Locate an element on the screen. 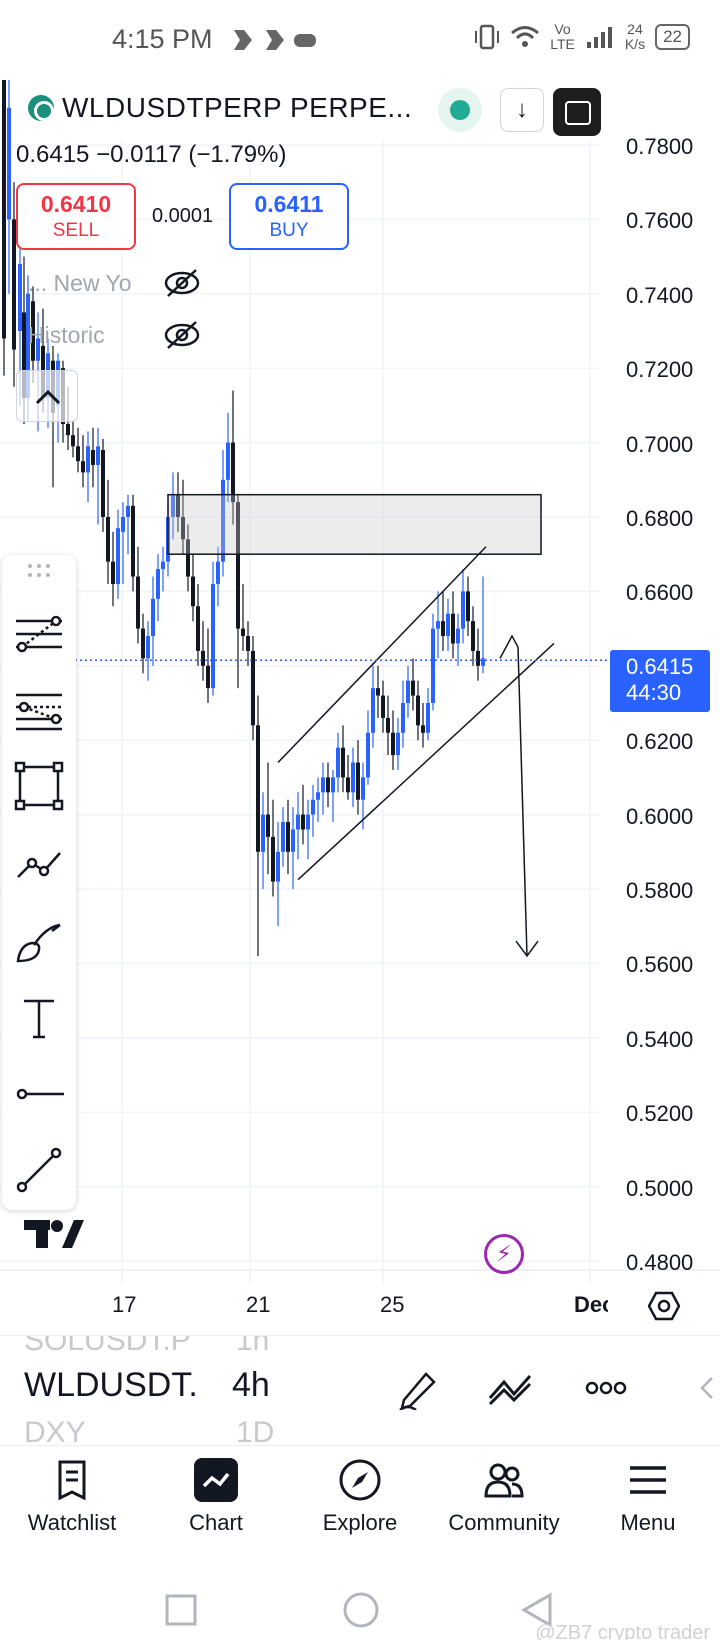  wifi-icon is located at coordinates (525, 36).